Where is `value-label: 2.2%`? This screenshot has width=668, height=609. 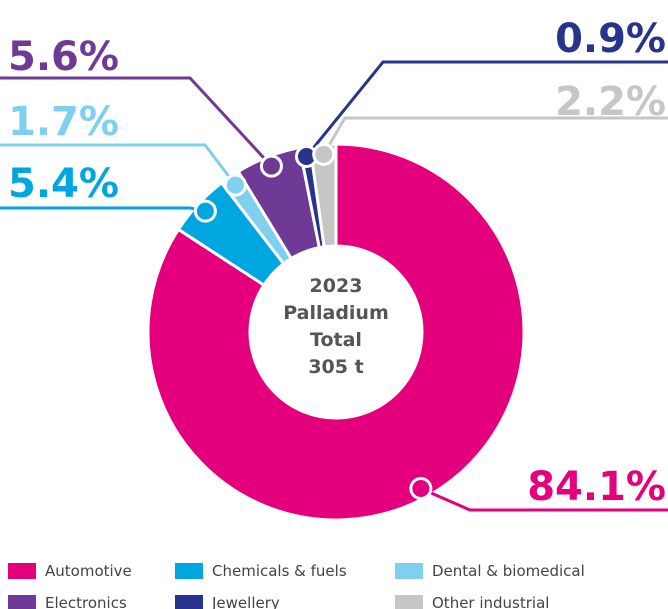 value-label: 2.2% is located at coordinates (610, 102).